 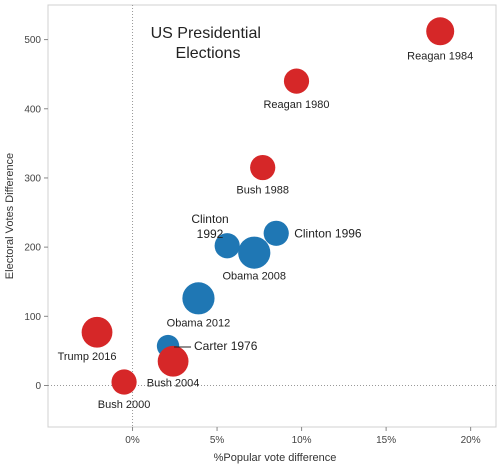 I want to click on y-tick-label: 0, so click(x=38, y=386).